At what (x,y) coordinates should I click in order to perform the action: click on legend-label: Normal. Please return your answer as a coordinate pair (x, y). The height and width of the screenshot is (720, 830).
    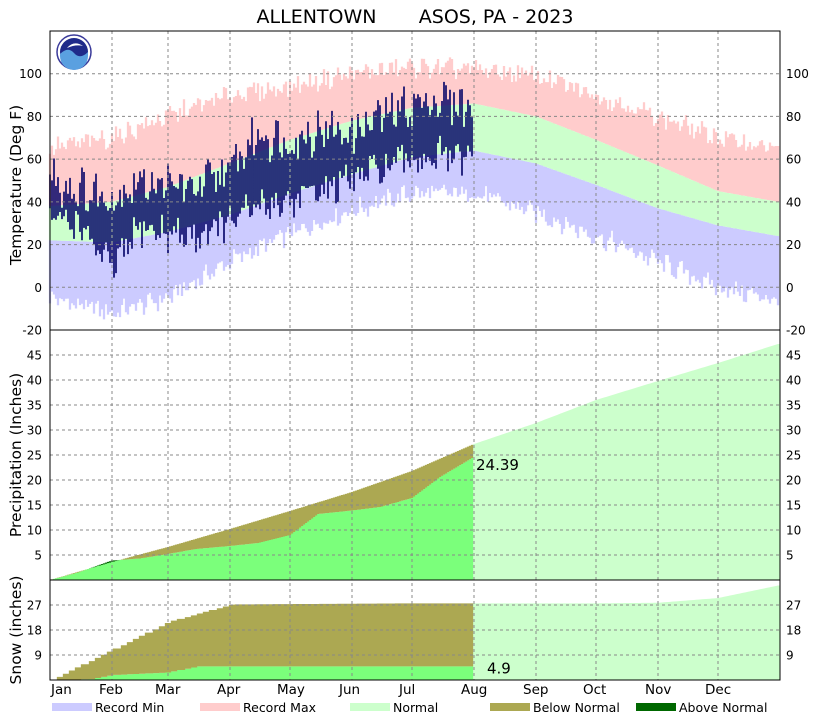
    Looking at the image, I should click on (416, 707).